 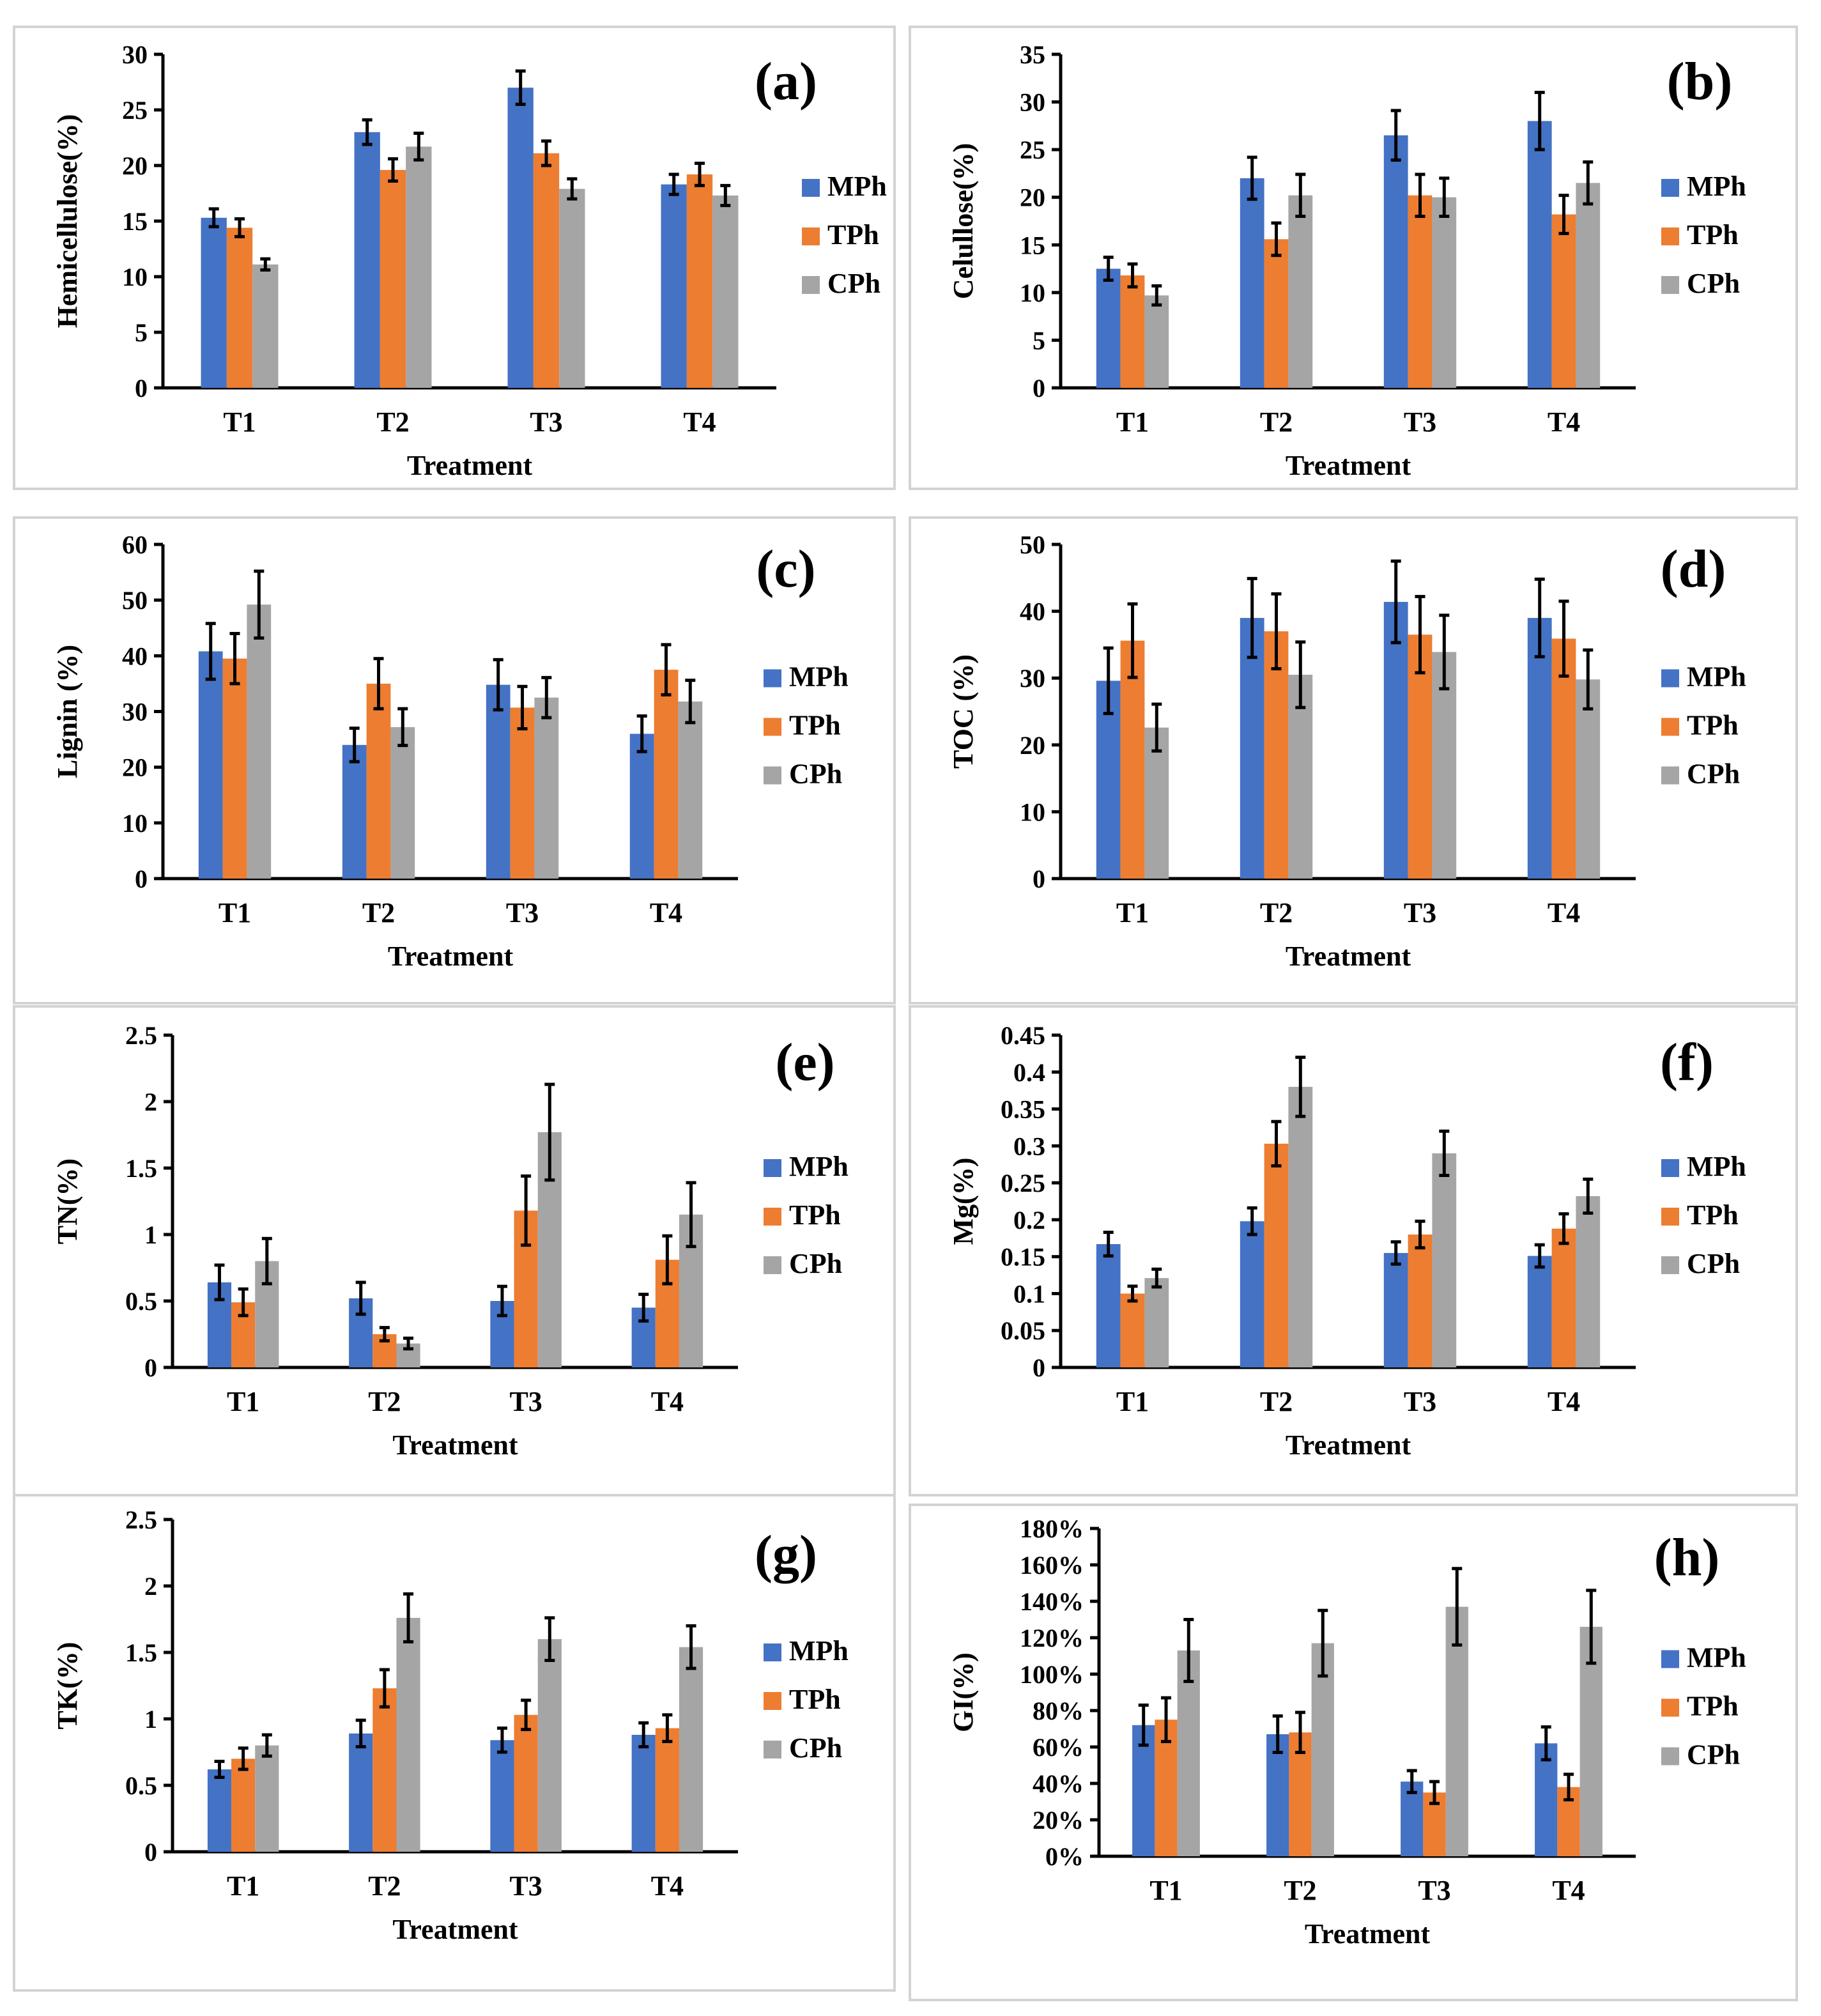 What do you see at coordinates (135, 544) in the screenshot?
I see `y-tick-label: 60` at bounding box center [135, 544].